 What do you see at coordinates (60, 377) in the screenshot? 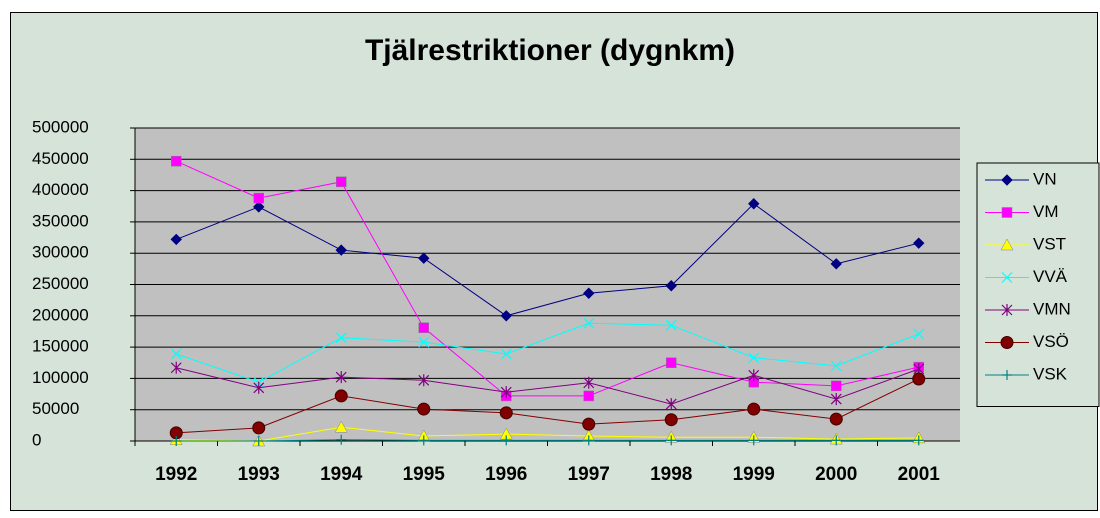
I see `y-tick-label: 100000` at bounding box center [60, 377].